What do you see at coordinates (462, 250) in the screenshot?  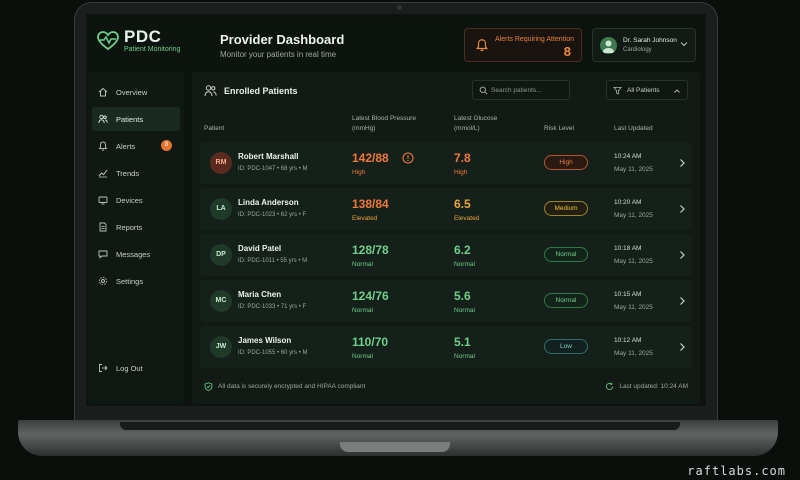 I see `glucose-value: 6.2` at bounding box center [462, 250].